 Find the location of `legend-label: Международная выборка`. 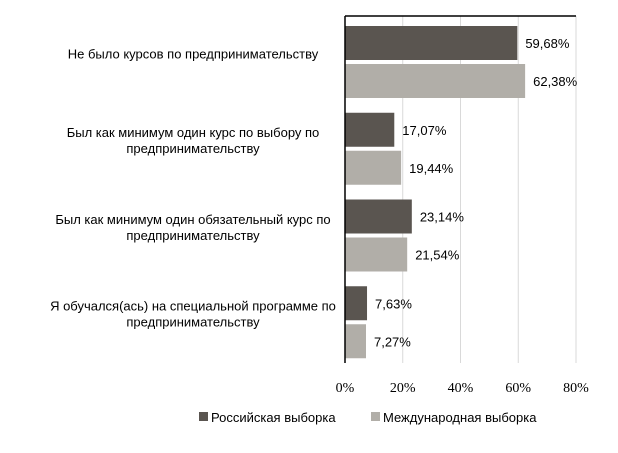

legend-label: Международная выборка is located at coordinates (460, 417).